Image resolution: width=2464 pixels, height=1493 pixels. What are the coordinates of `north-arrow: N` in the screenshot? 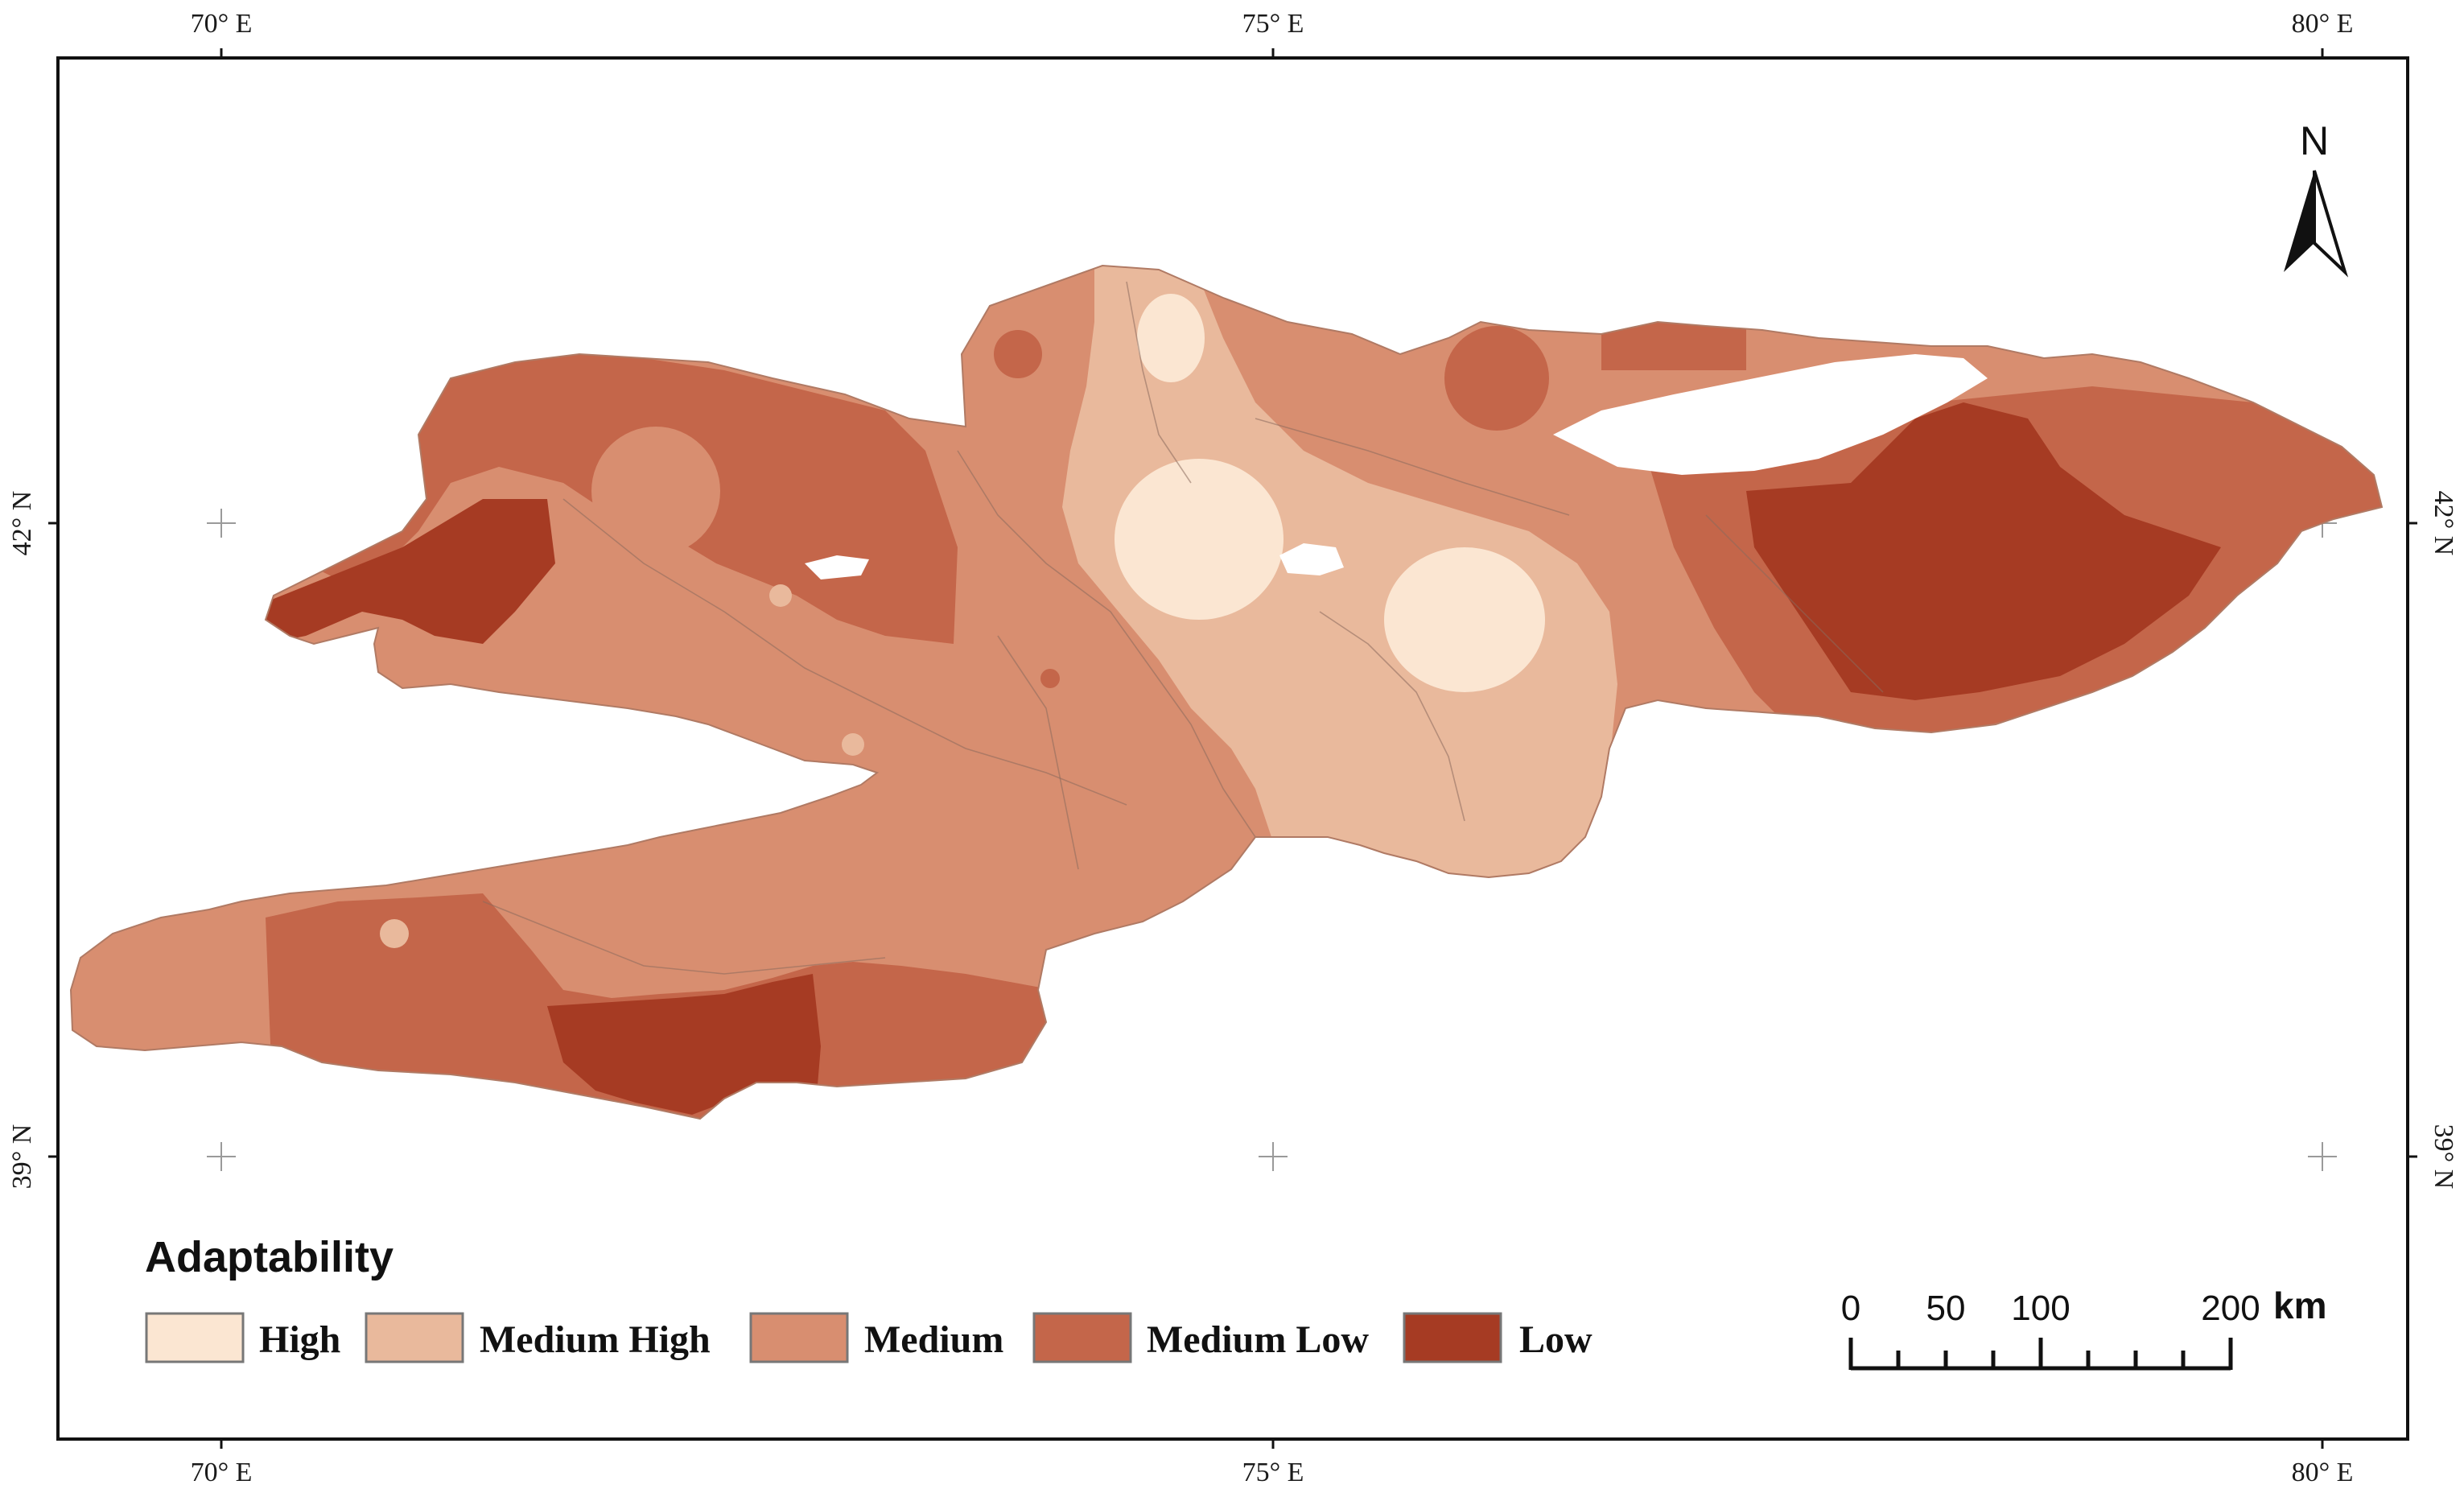 It's located at (2316, 198).